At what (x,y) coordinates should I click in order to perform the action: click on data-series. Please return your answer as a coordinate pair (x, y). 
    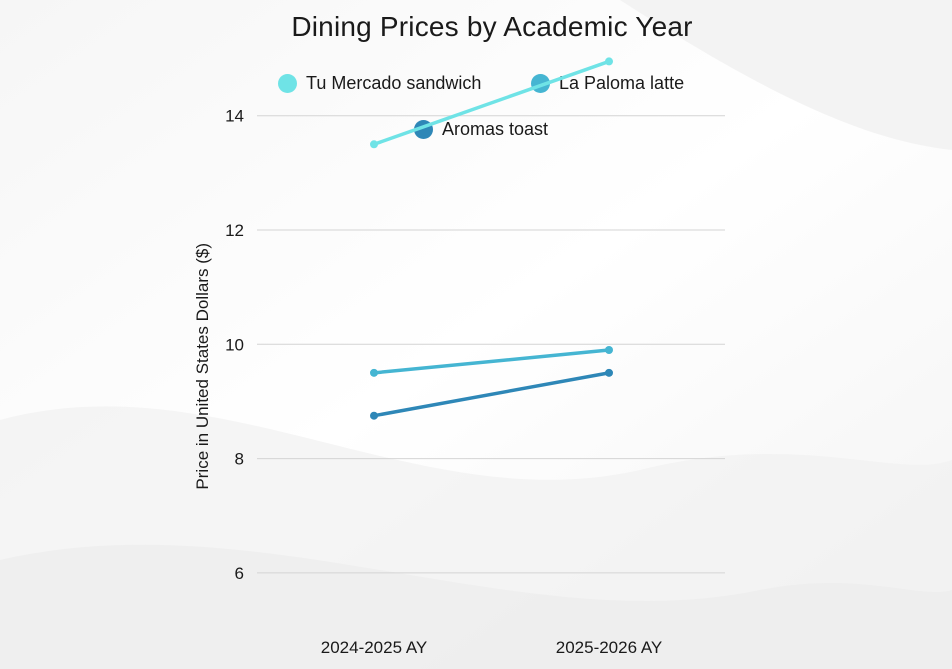
    Looking at the image, I should click on (491, 238).